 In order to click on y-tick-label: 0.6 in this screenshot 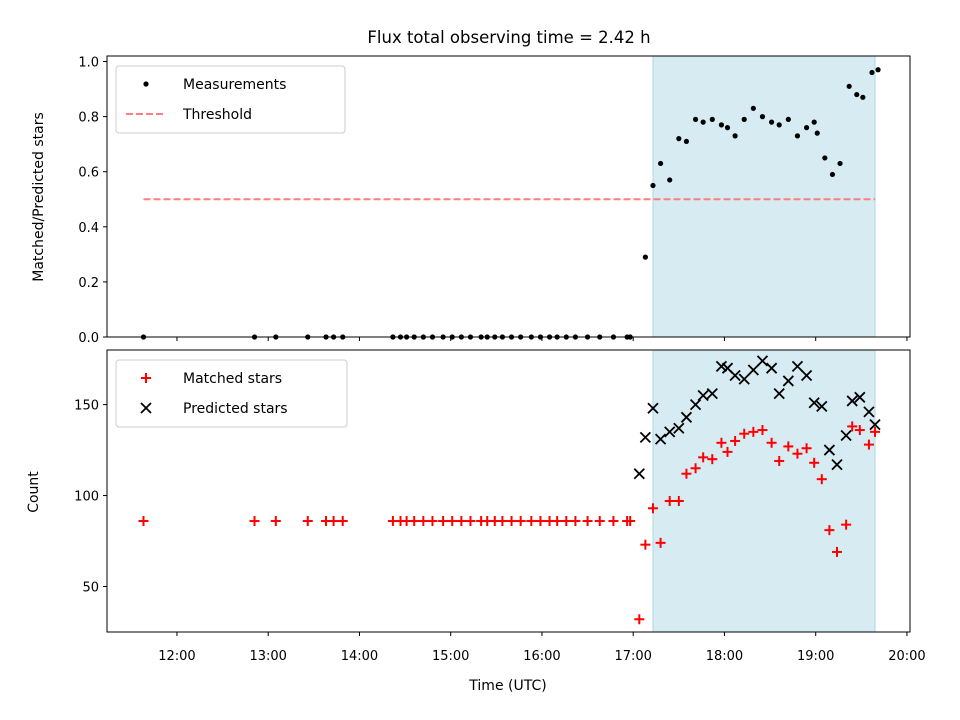, I will do `click(88, 173)`.